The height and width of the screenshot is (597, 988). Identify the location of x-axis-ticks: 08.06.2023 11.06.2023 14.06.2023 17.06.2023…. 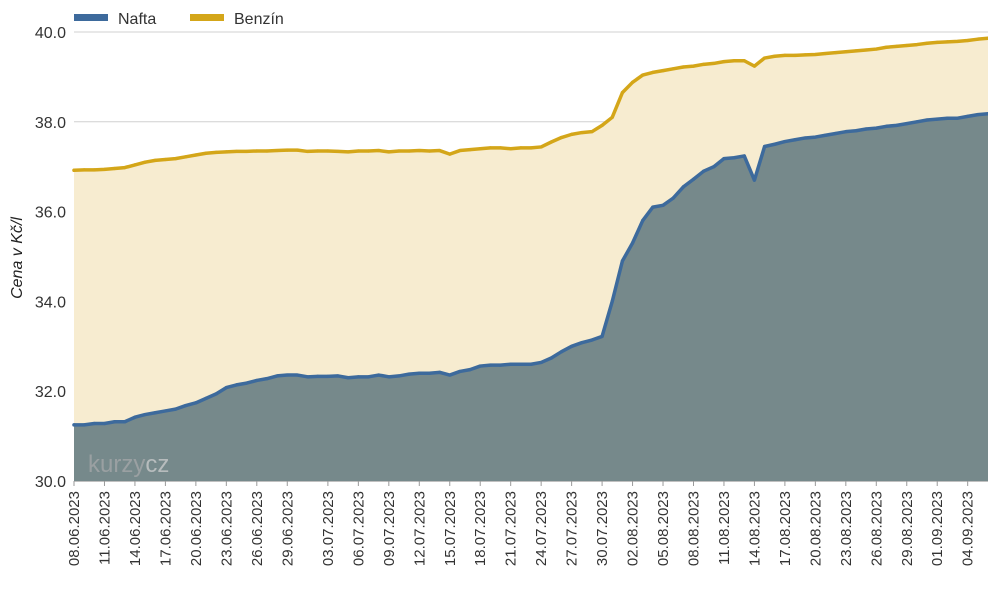
(521, 523).